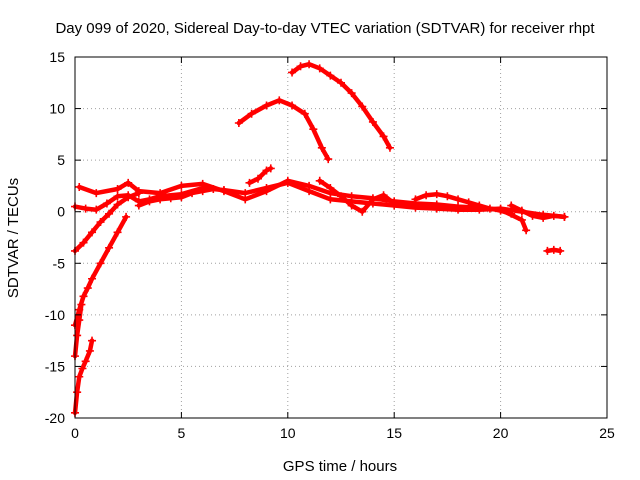 Image resolution: width=640 pixels, height=480 pixels. Describe the element at coordinates (182, 433) in the screenshot. I see `x-tick-label: 5` at that location.